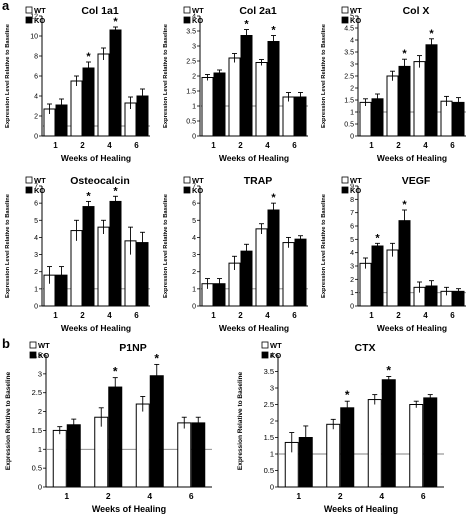 The width and height of the screenshot is (474, 526). What do you see at coordinates (254, 158) in the screenshot?
I see `col-2a1-x-label: Weeks of Healing` at bounding box center [254, 158].